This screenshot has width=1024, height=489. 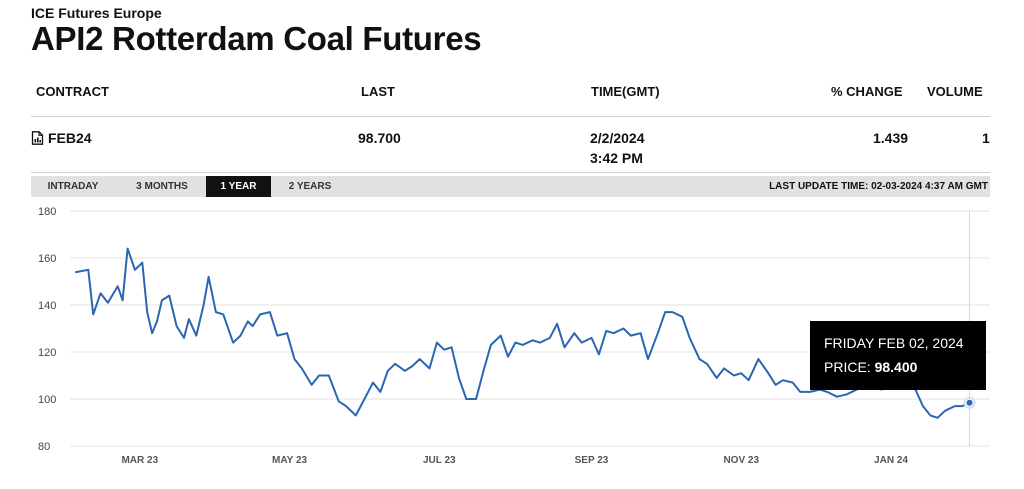 What do you see at coordinates (439, 460) in the screenshot?
I see `x-tick-label: JUL 23` at bounding box center [439, 460].